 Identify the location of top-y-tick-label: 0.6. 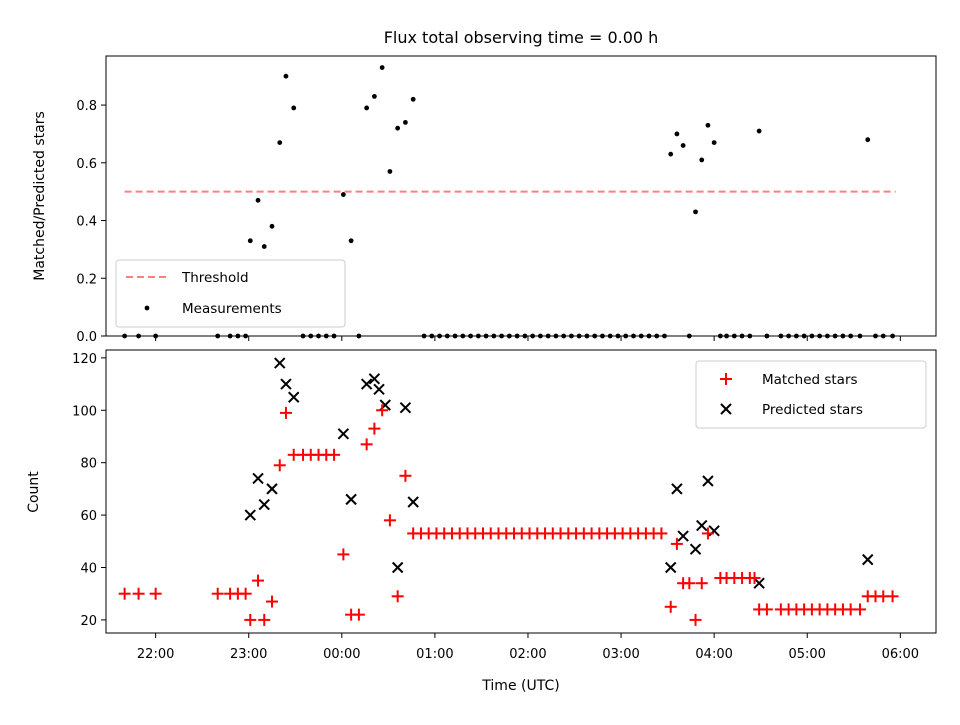
(86, 164).